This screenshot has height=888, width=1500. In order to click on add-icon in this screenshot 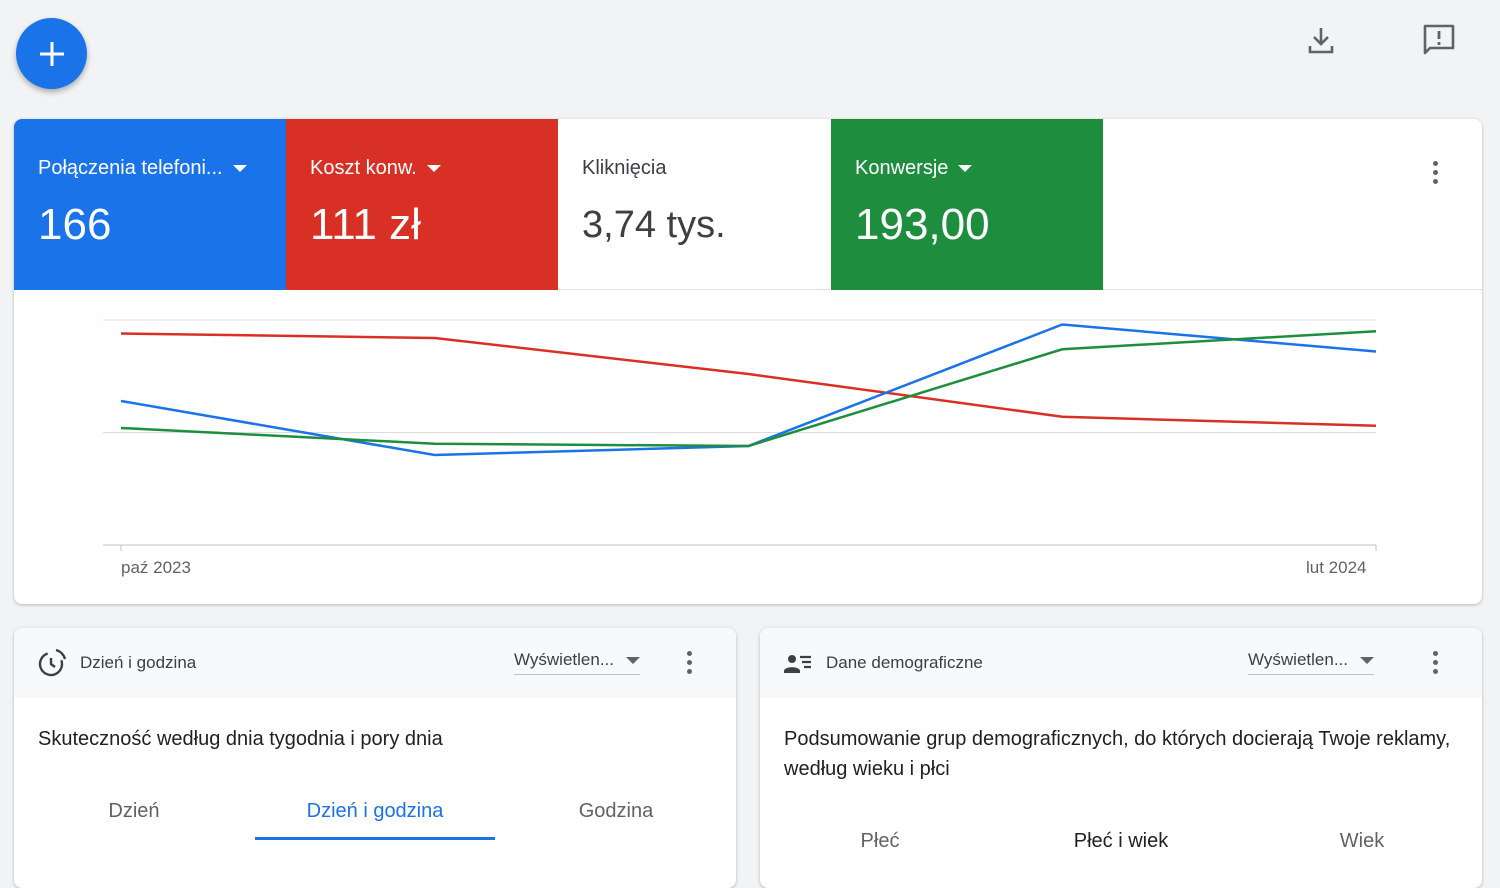, I will do `click(51, 53)`.